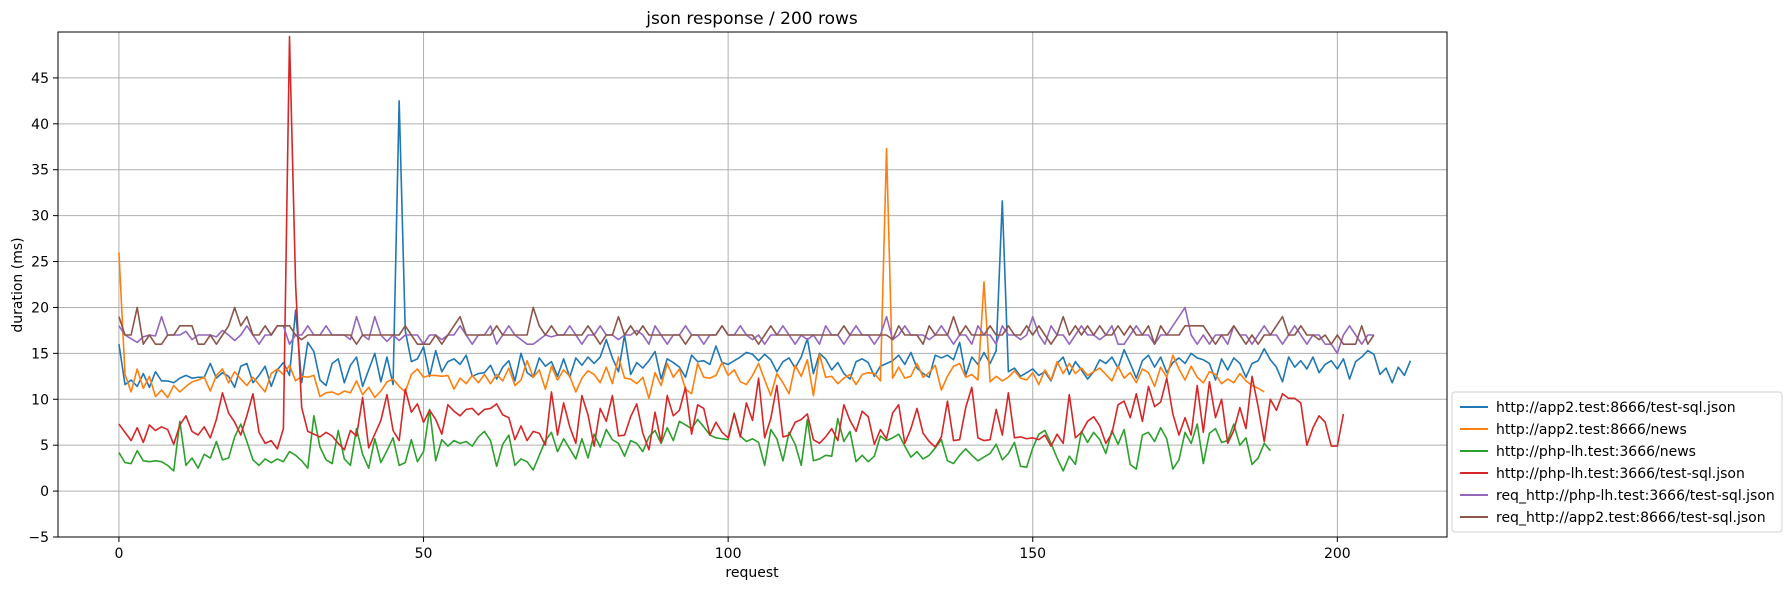 Image resolution: width=1790 pixels, height=590 pixels. I want to click on y-tick-label: 45, so click(40, 79).